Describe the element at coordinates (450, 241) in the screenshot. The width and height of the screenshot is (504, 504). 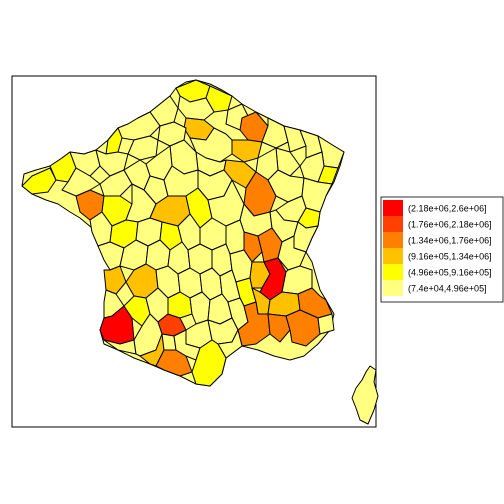
I see `legend-label: (1.34e+06,1.76e+06]` at that location.